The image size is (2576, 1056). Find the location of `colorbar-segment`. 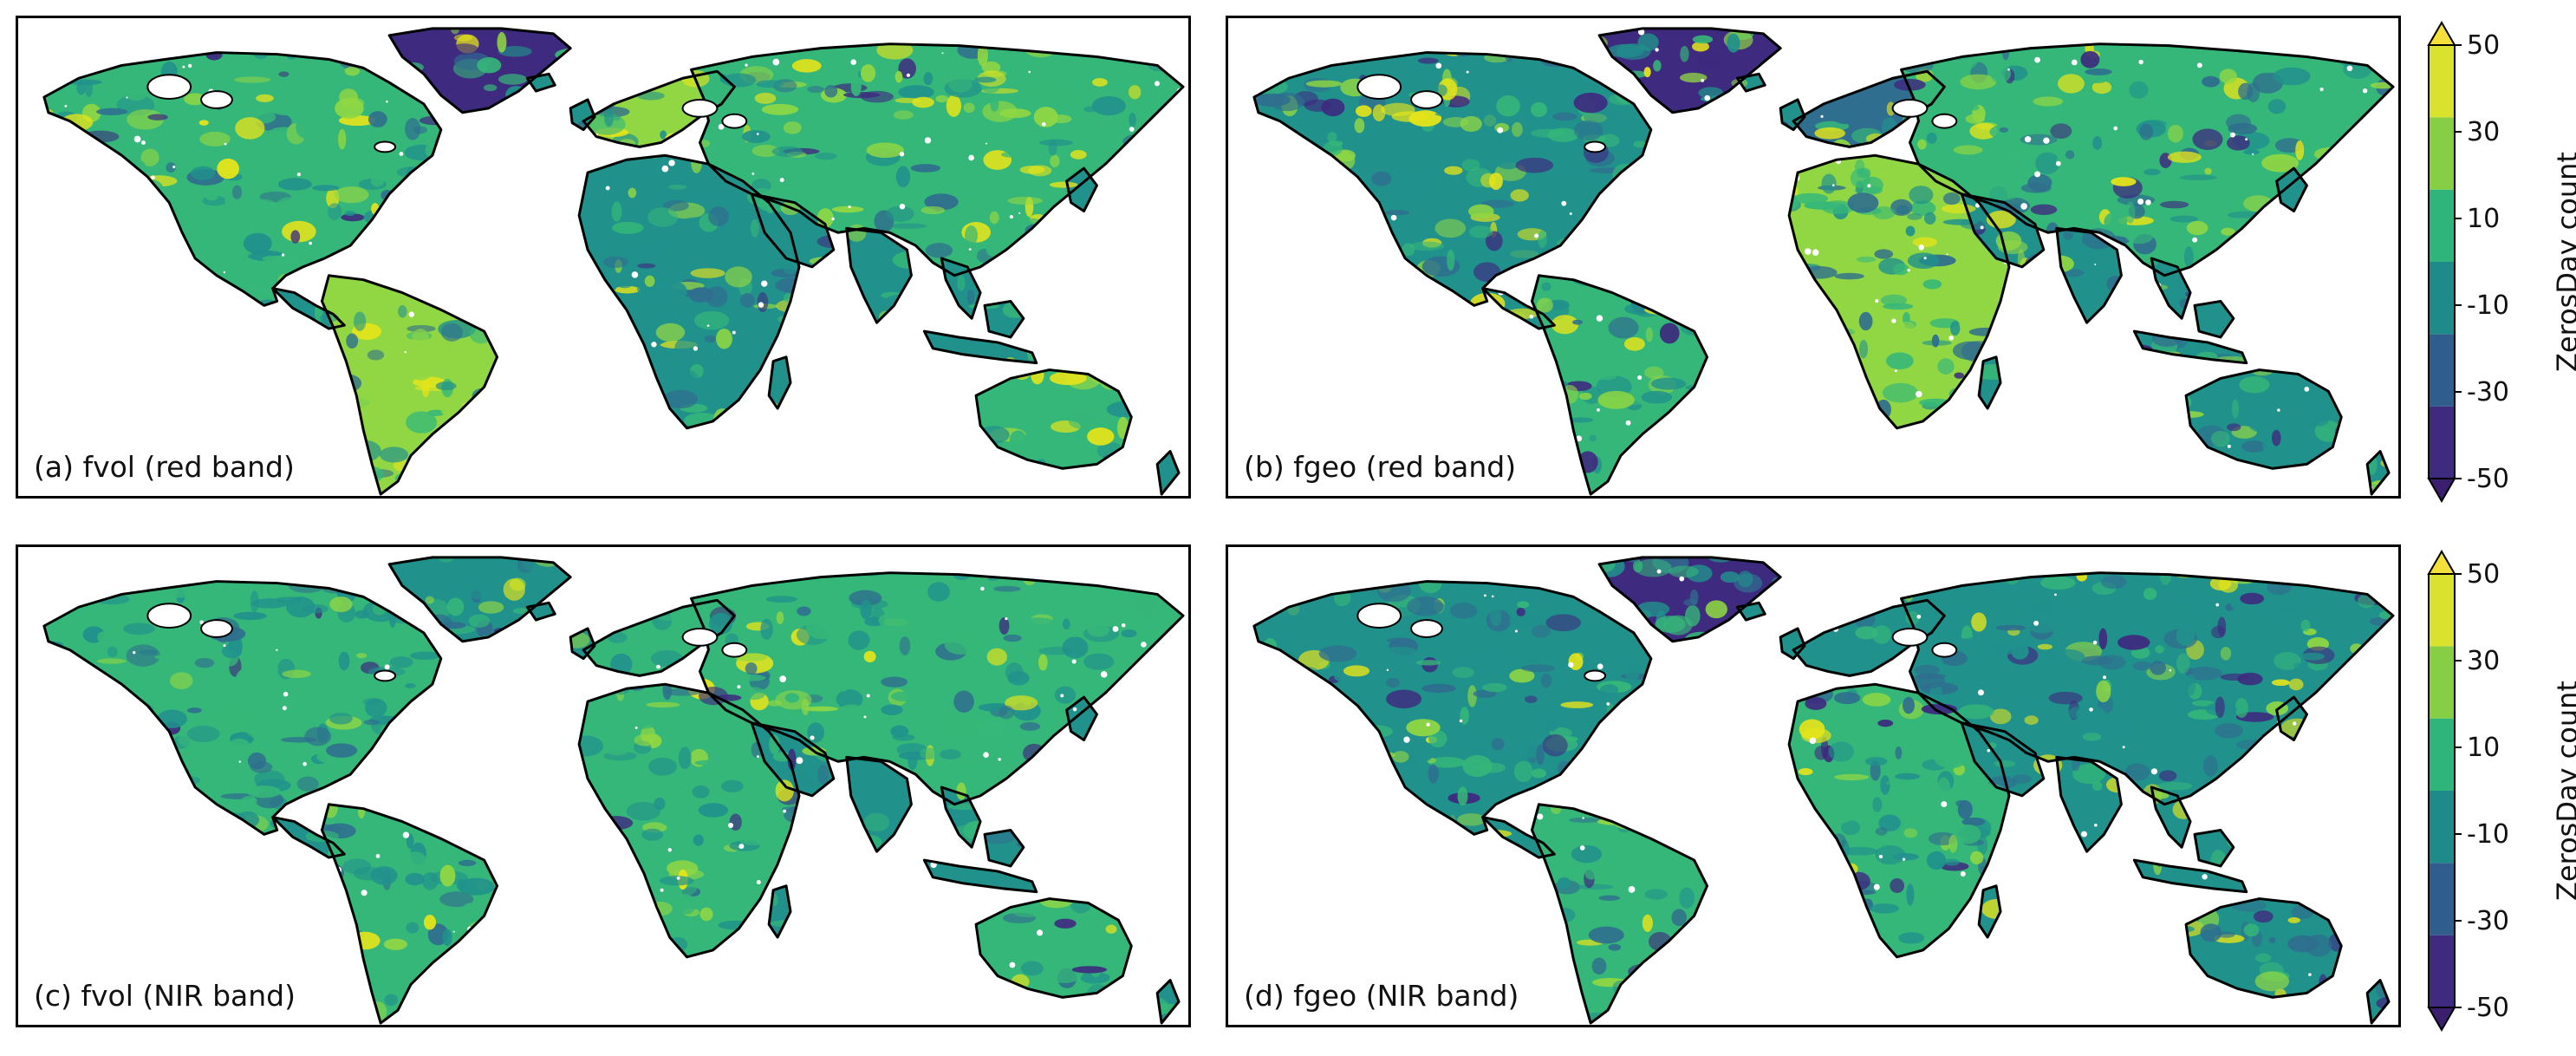

colorbar-segment is located at coordinates (2442, 754).